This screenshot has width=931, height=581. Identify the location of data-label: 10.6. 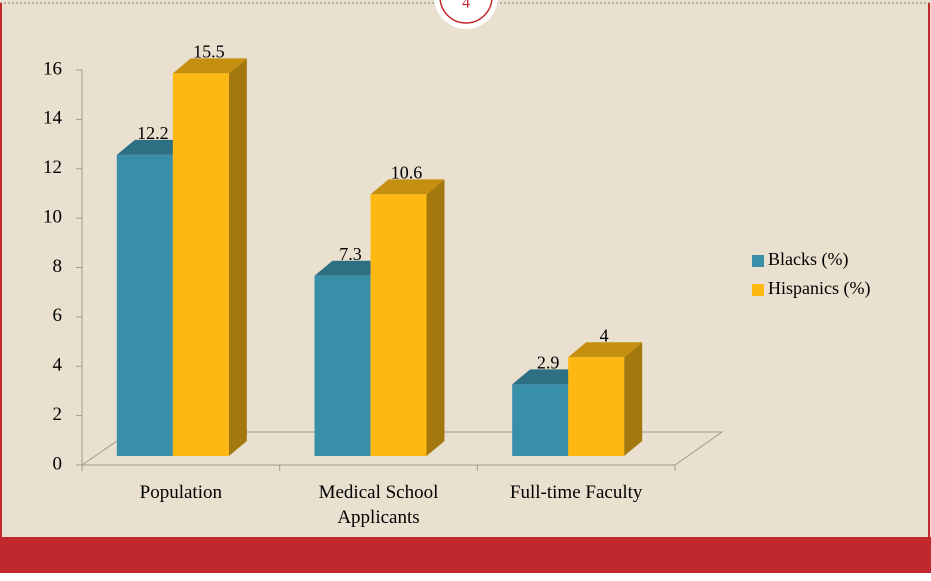
(407, 172).